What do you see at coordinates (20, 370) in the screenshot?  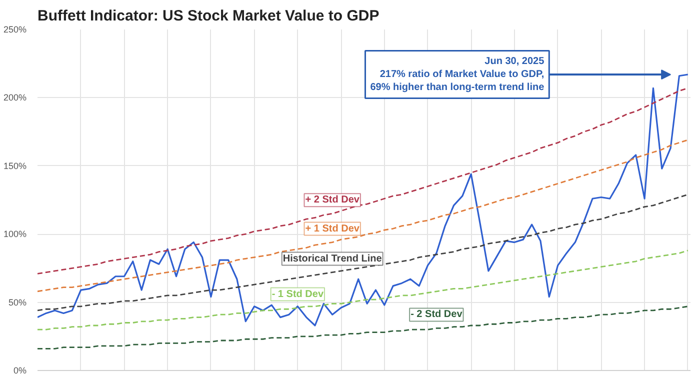 I see `y-tick-label: 0%` at bounding box center [20, 370].